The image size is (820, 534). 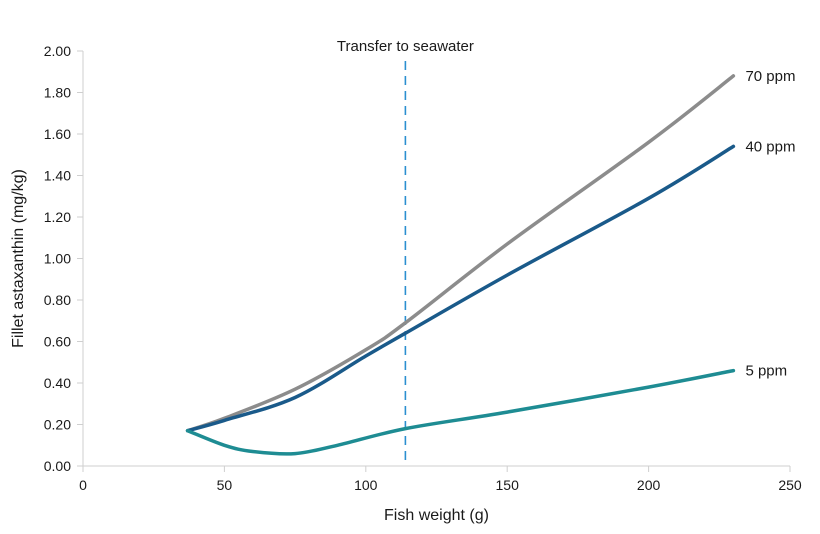 What do you see at coordinates (57, 259) in the screenshot?
I see `y-tick-label: 1.00` at bounding box center [57, 259].